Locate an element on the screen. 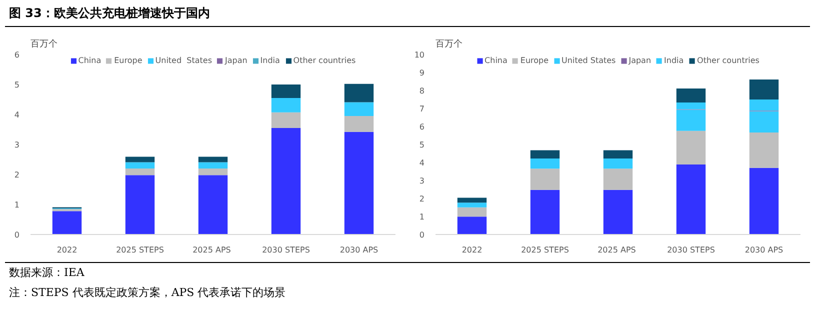 The width and height of the screenshot is (819, 320). y-tick-label: 7 is located at coordinates (422, 109).